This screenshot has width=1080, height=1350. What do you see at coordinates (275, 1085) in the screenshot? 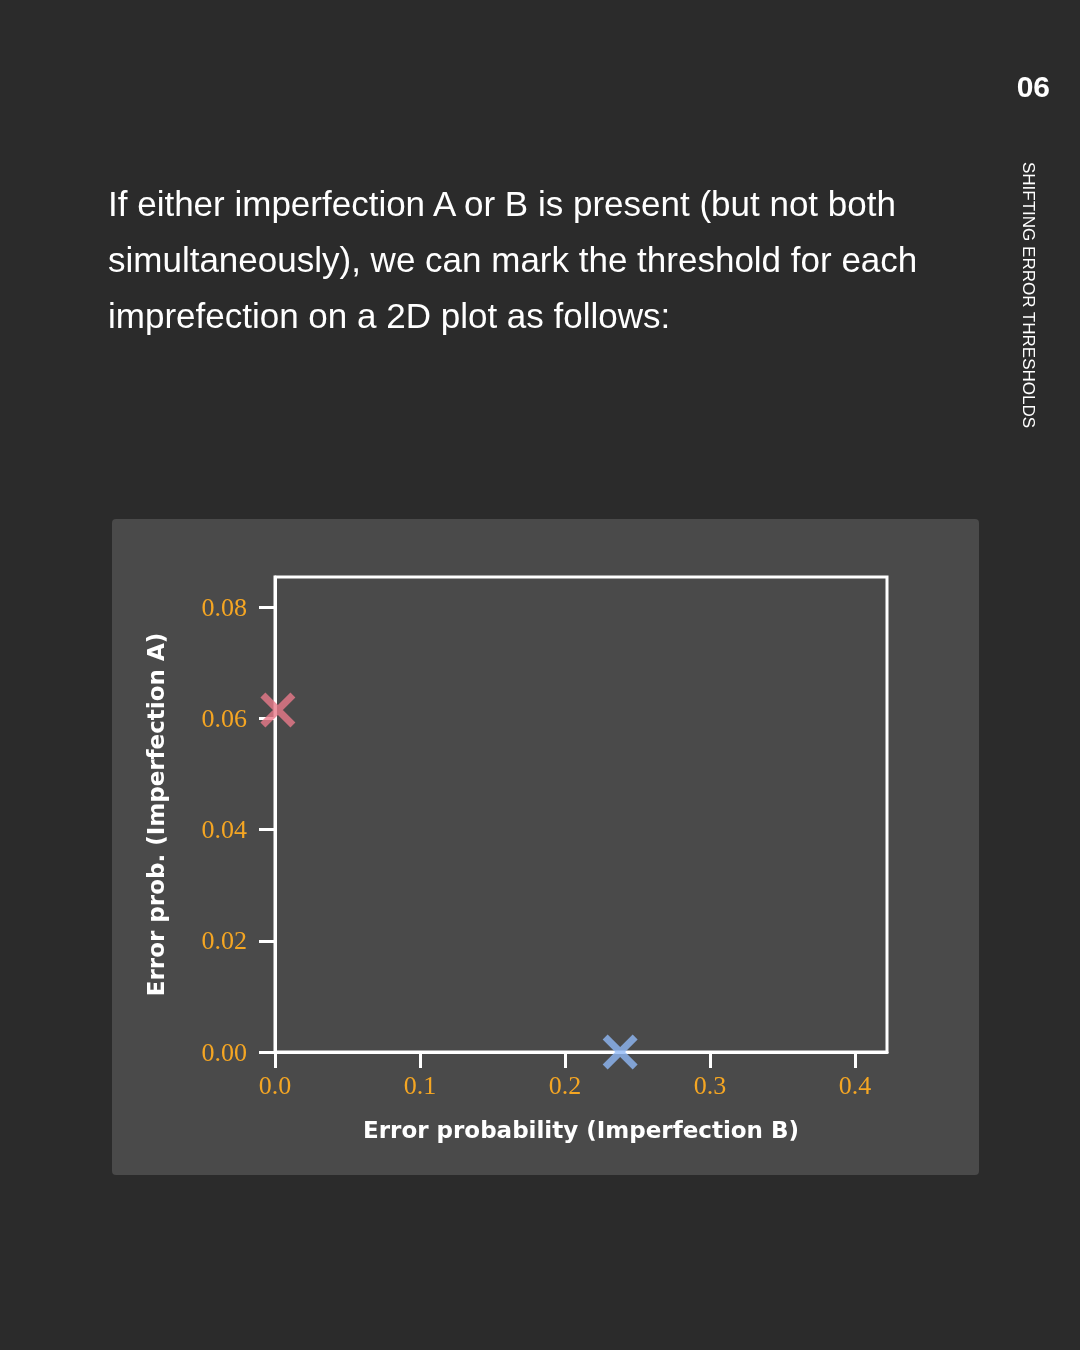
I see `x-tick-label: 0.0` at bounding box center [275, 1085].